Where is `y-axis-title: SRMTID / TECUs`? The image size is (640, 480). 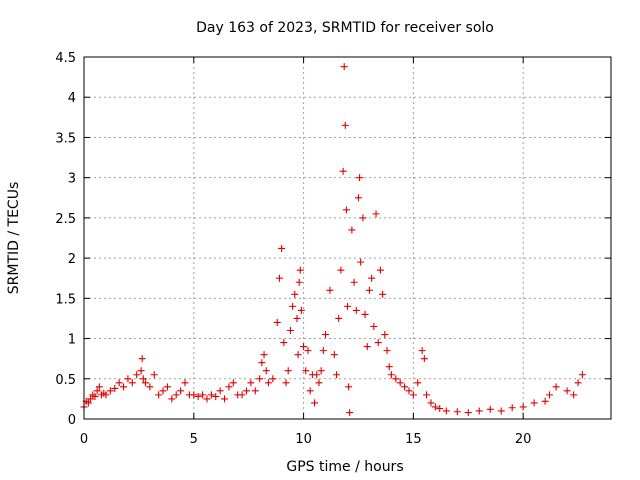
y-axis-title: SRMTID / TECUs is located at coordinates (14, 238).